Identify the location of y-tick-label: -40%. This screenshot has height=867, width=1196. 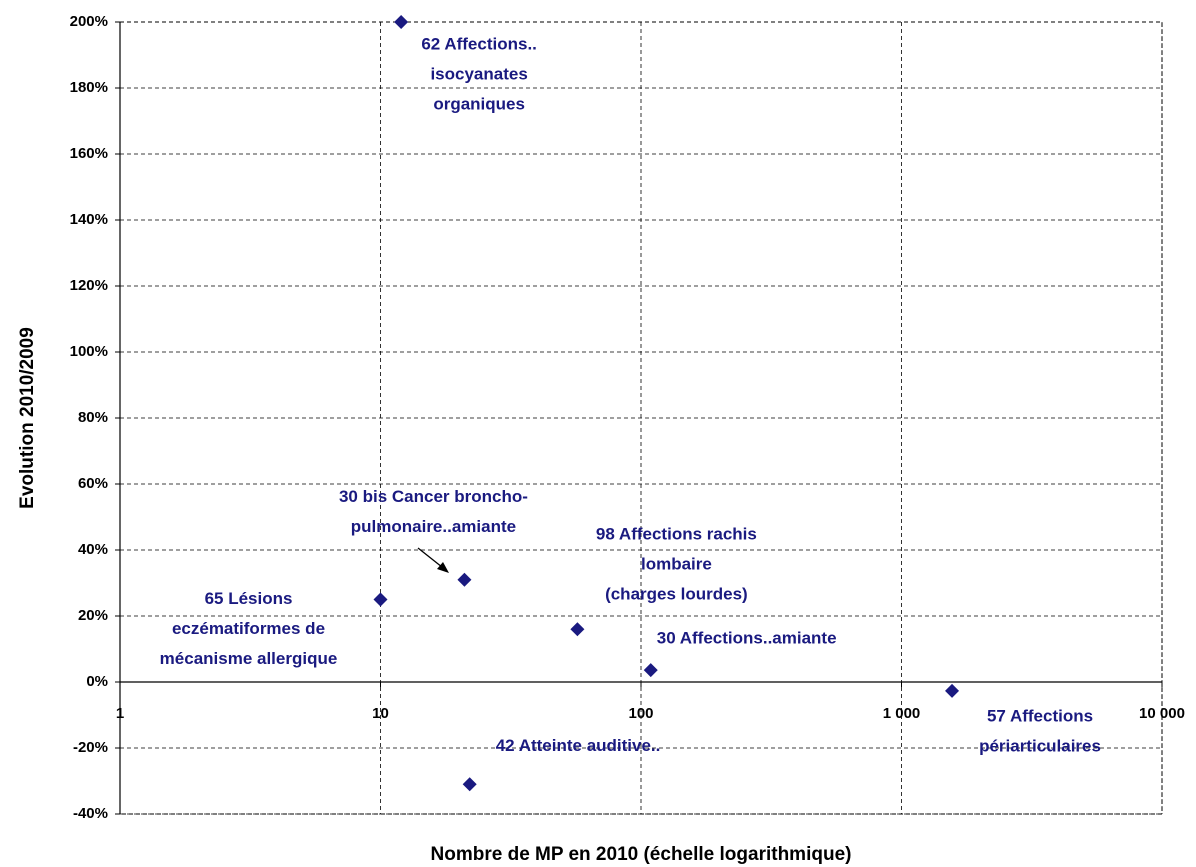
(90, 813).